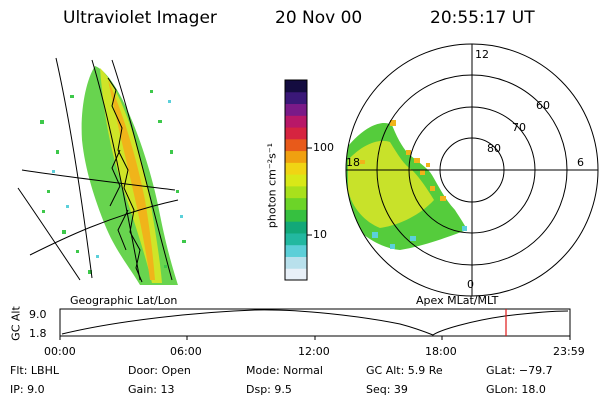  Describe the element at coordinates (519, 370) in the screenshot. I see `info-glat: GLat: −79.7` at that location.